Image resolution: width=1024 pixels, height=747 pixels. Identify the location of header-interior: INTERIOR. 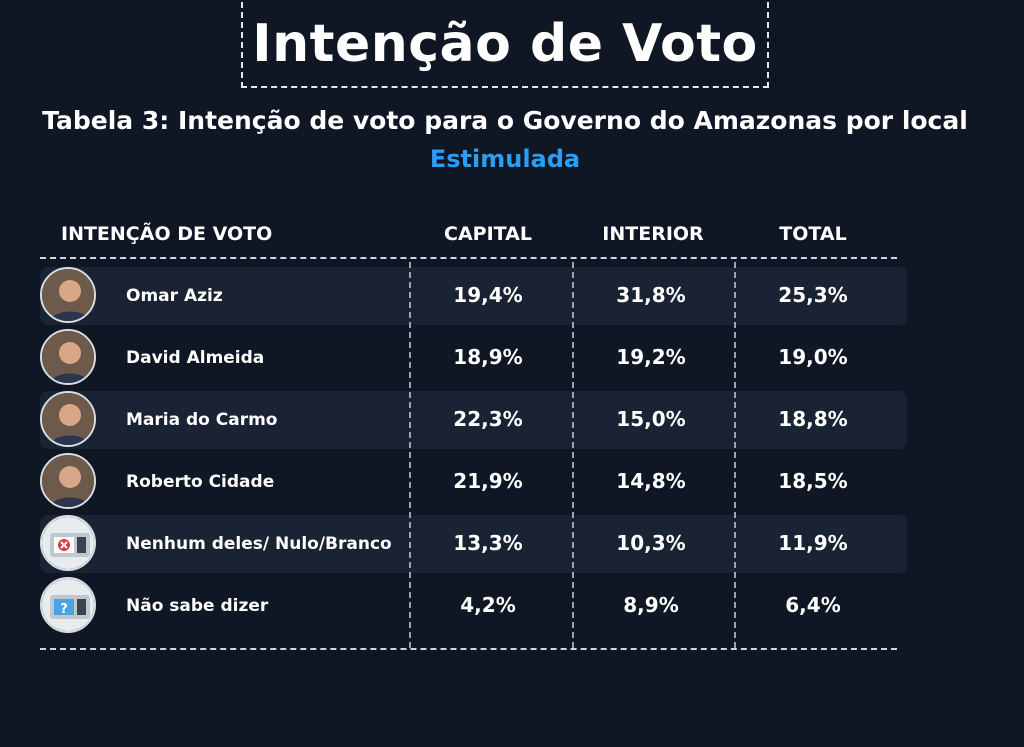
(653, 234).